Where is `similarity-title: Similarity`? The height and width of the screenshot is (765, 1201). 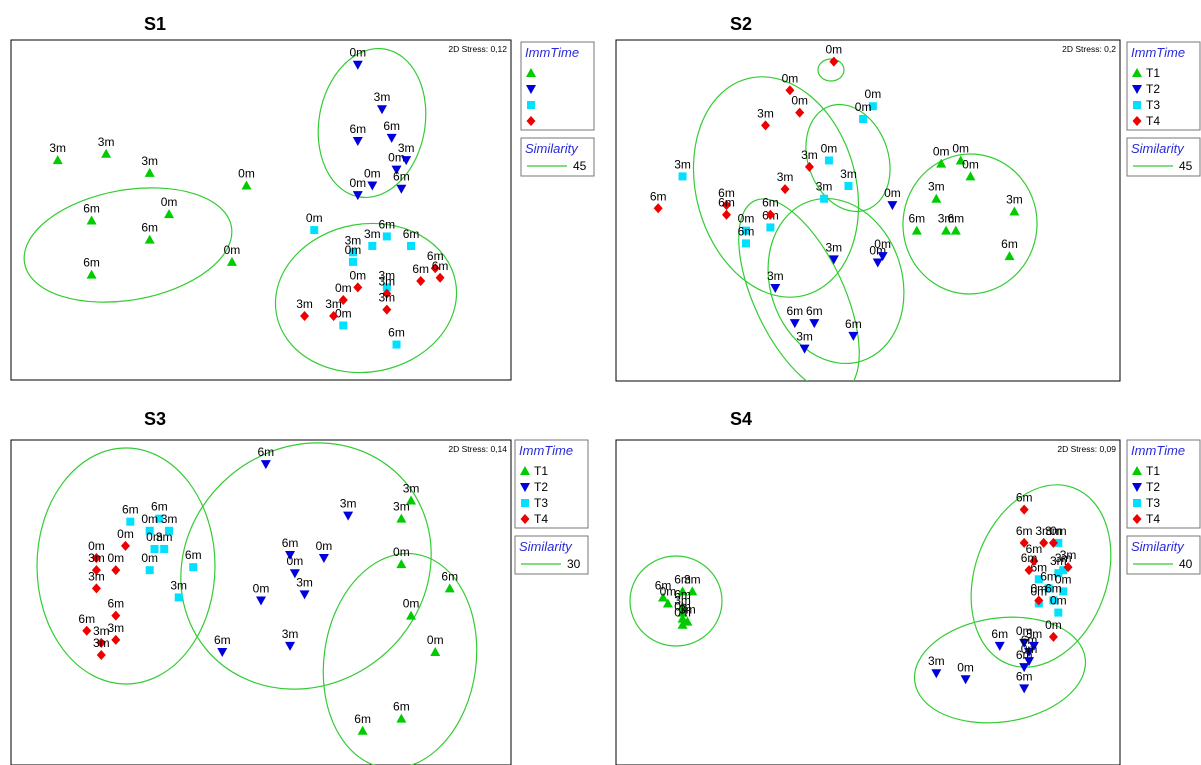 similarity-title: Similarity is located at coordinates (1158, 546).